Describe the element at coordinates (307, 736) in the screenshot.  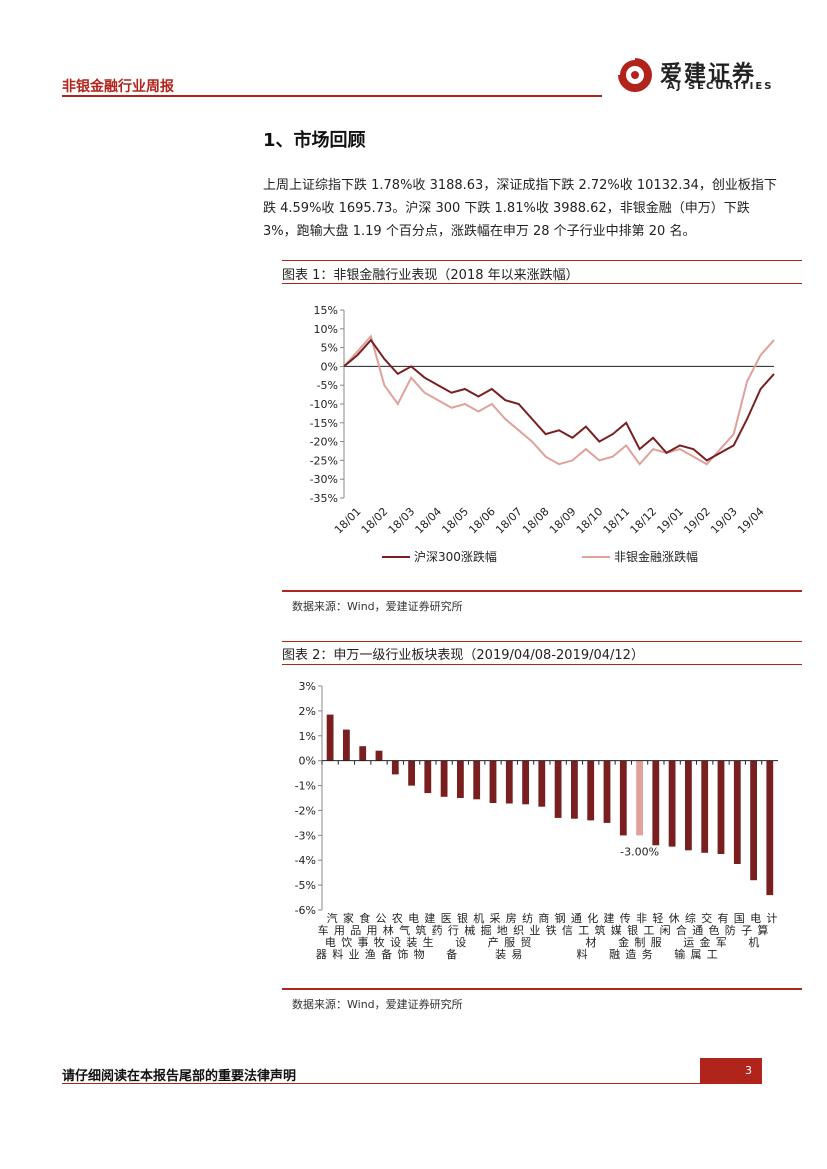
I see `y-tick-label: 1%` at that location.